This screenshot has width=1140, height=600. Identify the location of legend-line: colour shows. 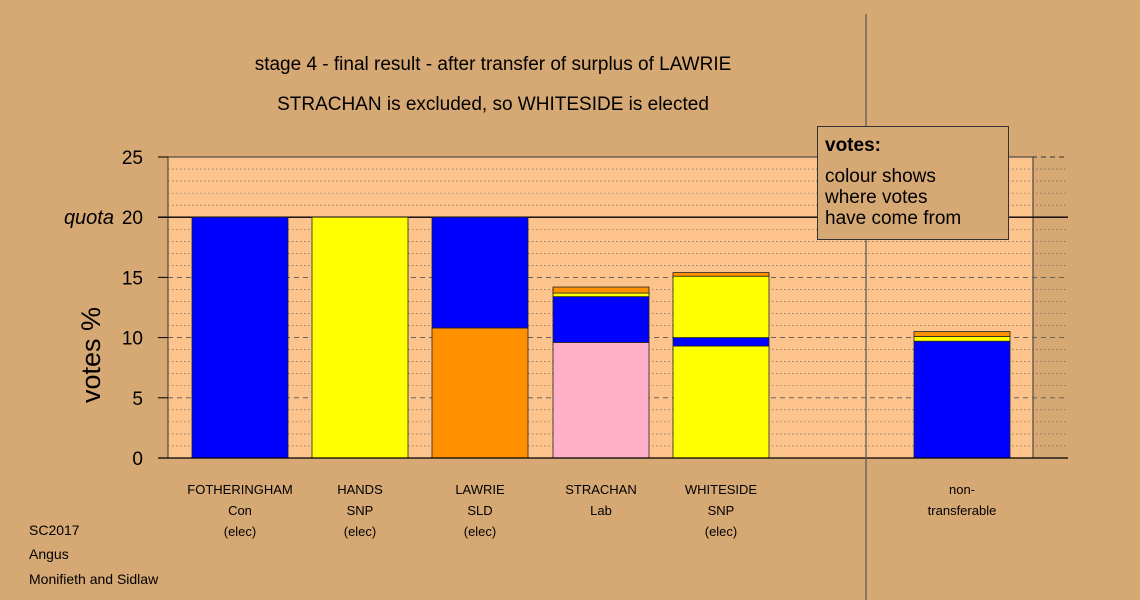
(880, 176).